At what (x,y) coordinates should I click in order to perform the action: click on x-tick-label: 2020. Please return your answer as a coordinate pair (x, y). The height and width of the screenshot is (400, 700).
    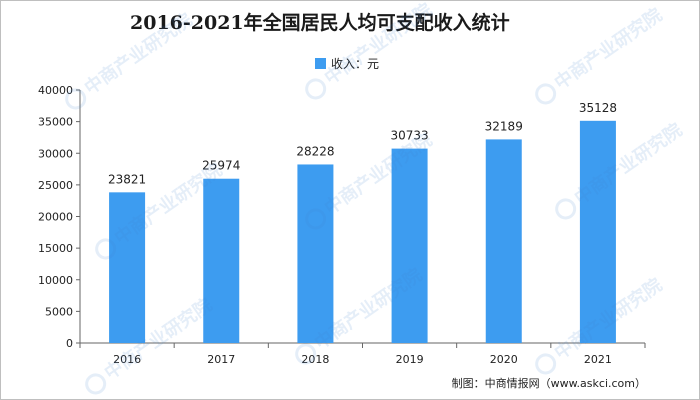
    Looking at the image, I should click on (504, 359).